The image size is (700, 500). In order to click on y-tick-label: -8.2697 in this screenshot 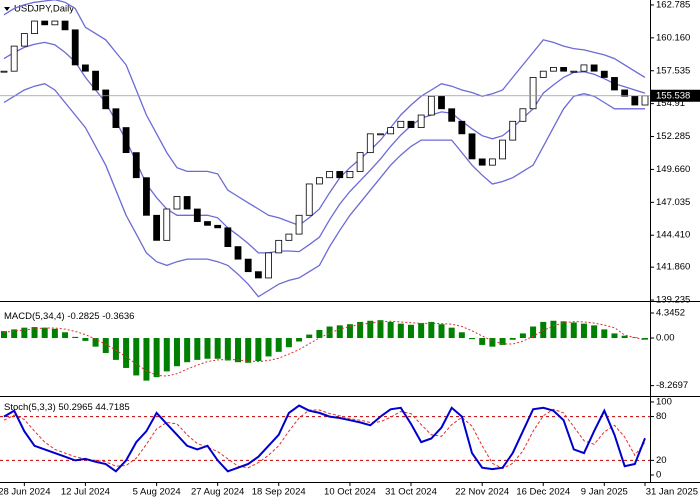, I will do `click(672, 385)`.